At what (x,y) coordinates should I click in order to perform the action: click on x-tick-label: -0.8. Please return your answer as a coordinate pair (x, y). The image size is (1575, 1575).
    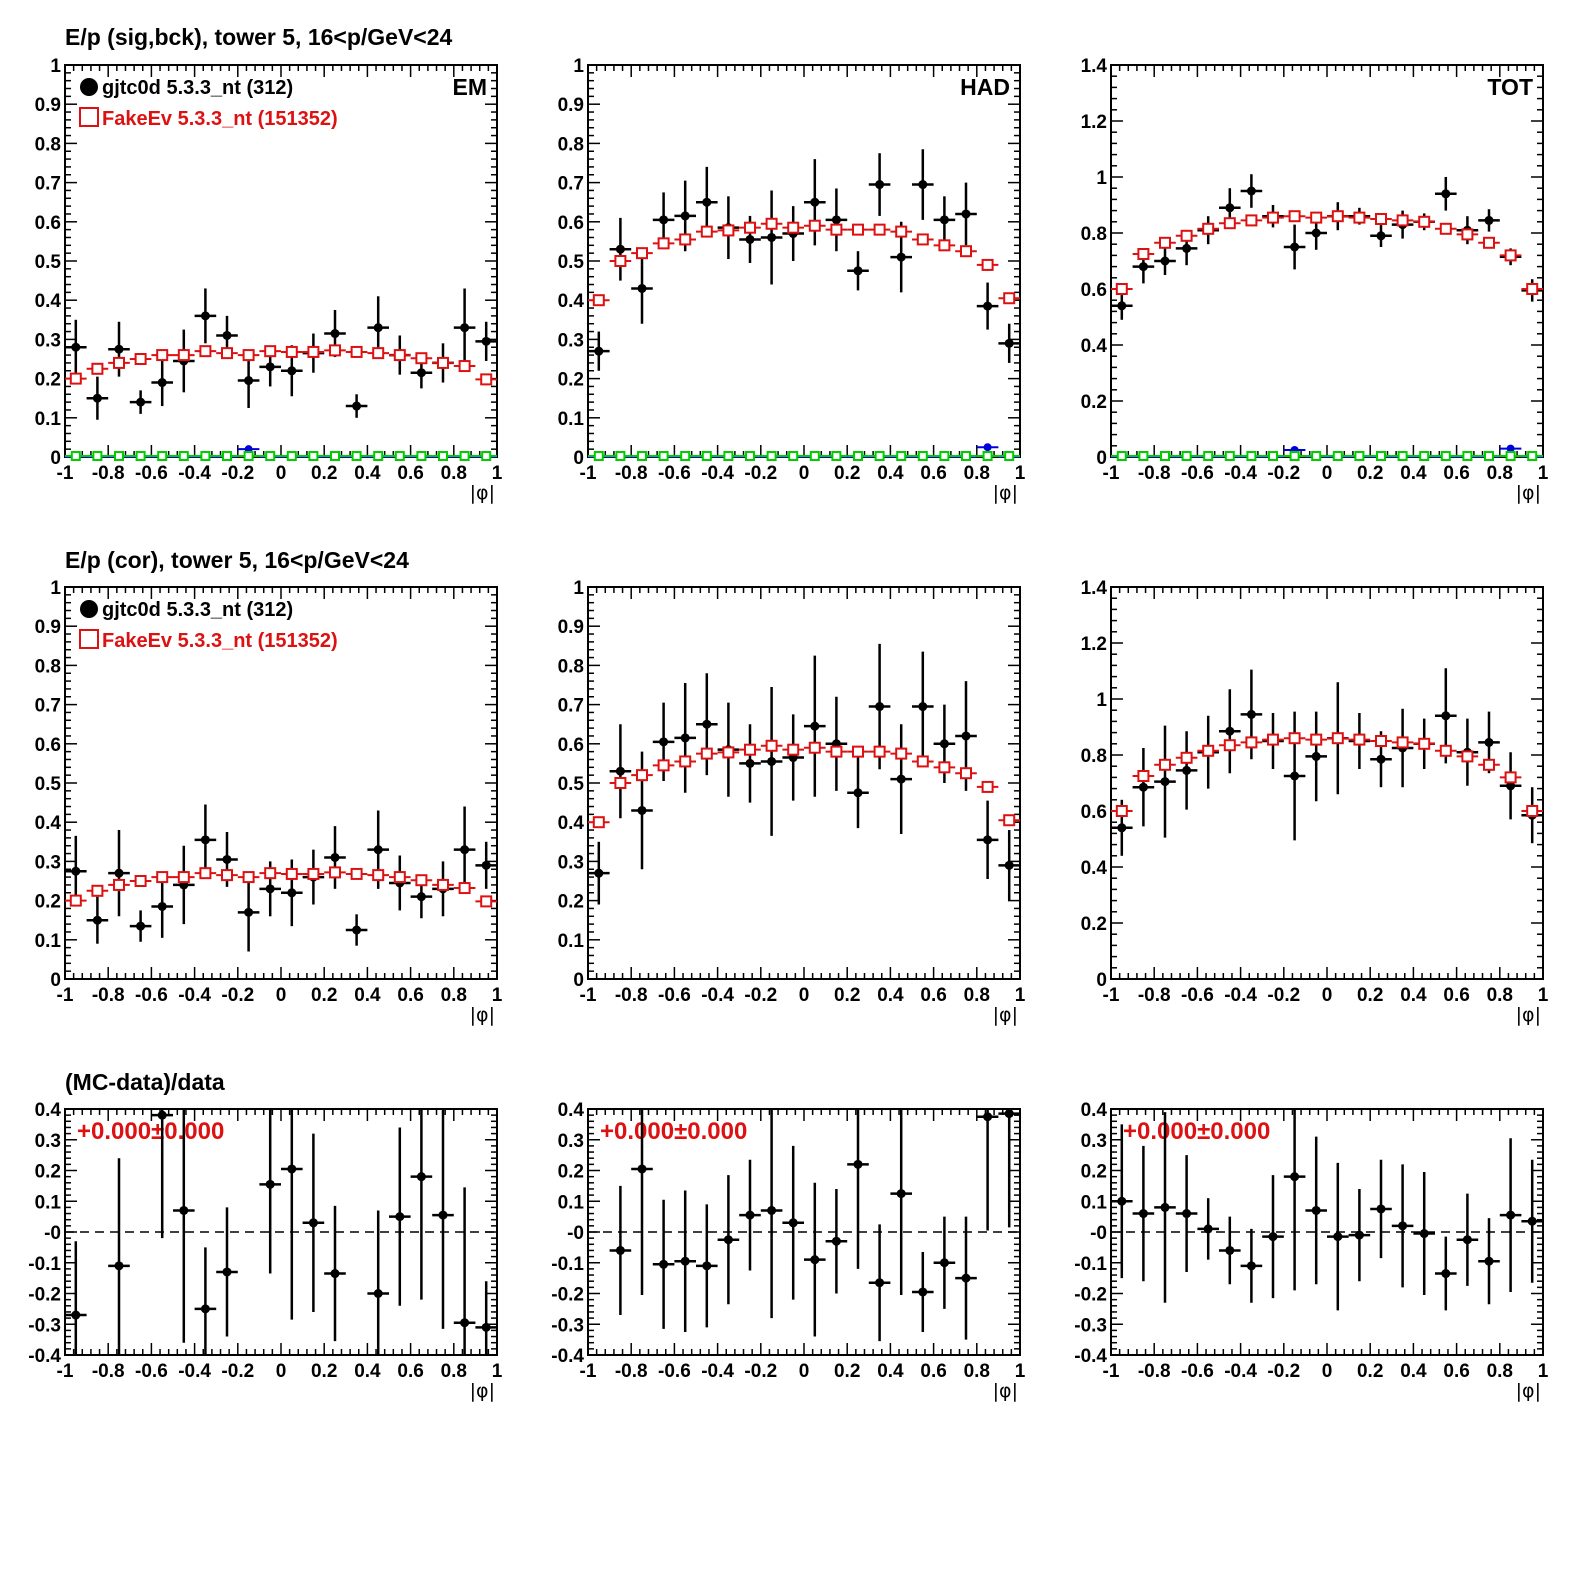
    Looking at the image, I should click on (108, 1371).